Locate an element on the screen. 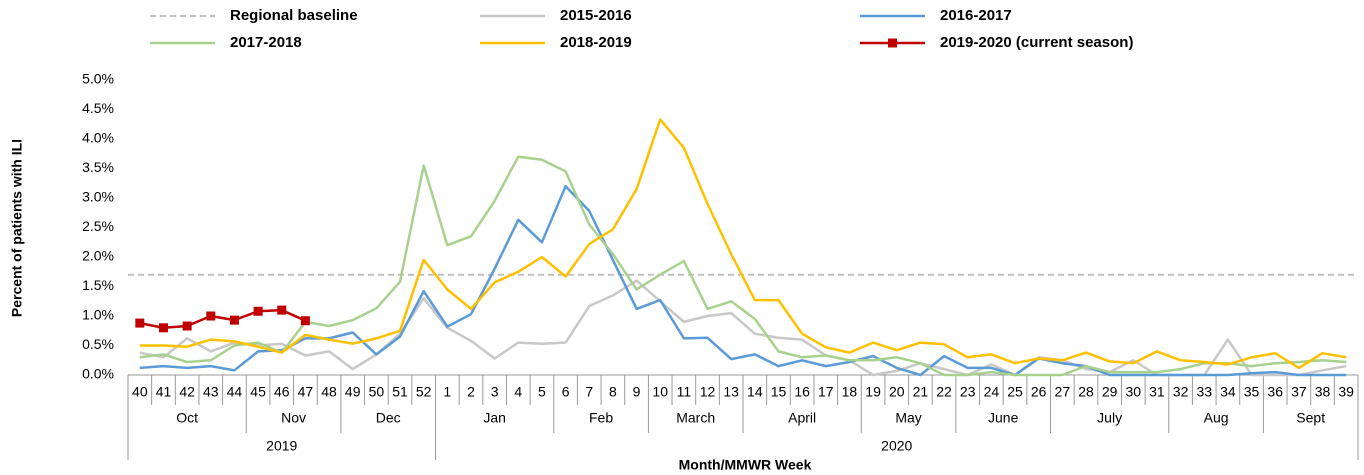 Image resolution: width=1364 pixels, height=475 pixels. x-tick-label: 40 is located at coordinates (140, 392).